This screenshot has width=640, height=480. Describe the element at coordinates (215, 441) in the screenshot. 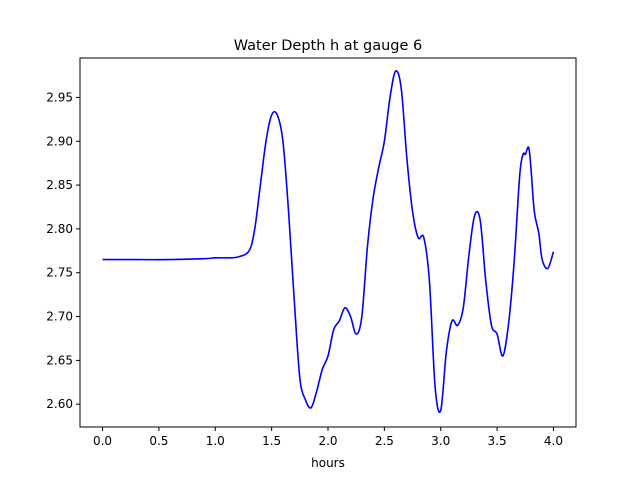

I see `x-tick-label: 1.0` at that location.